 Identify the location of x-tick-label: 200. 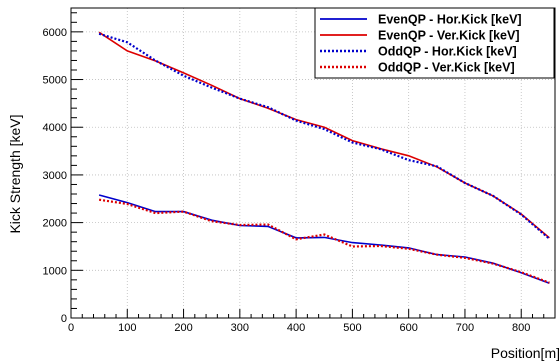
(183, 328).